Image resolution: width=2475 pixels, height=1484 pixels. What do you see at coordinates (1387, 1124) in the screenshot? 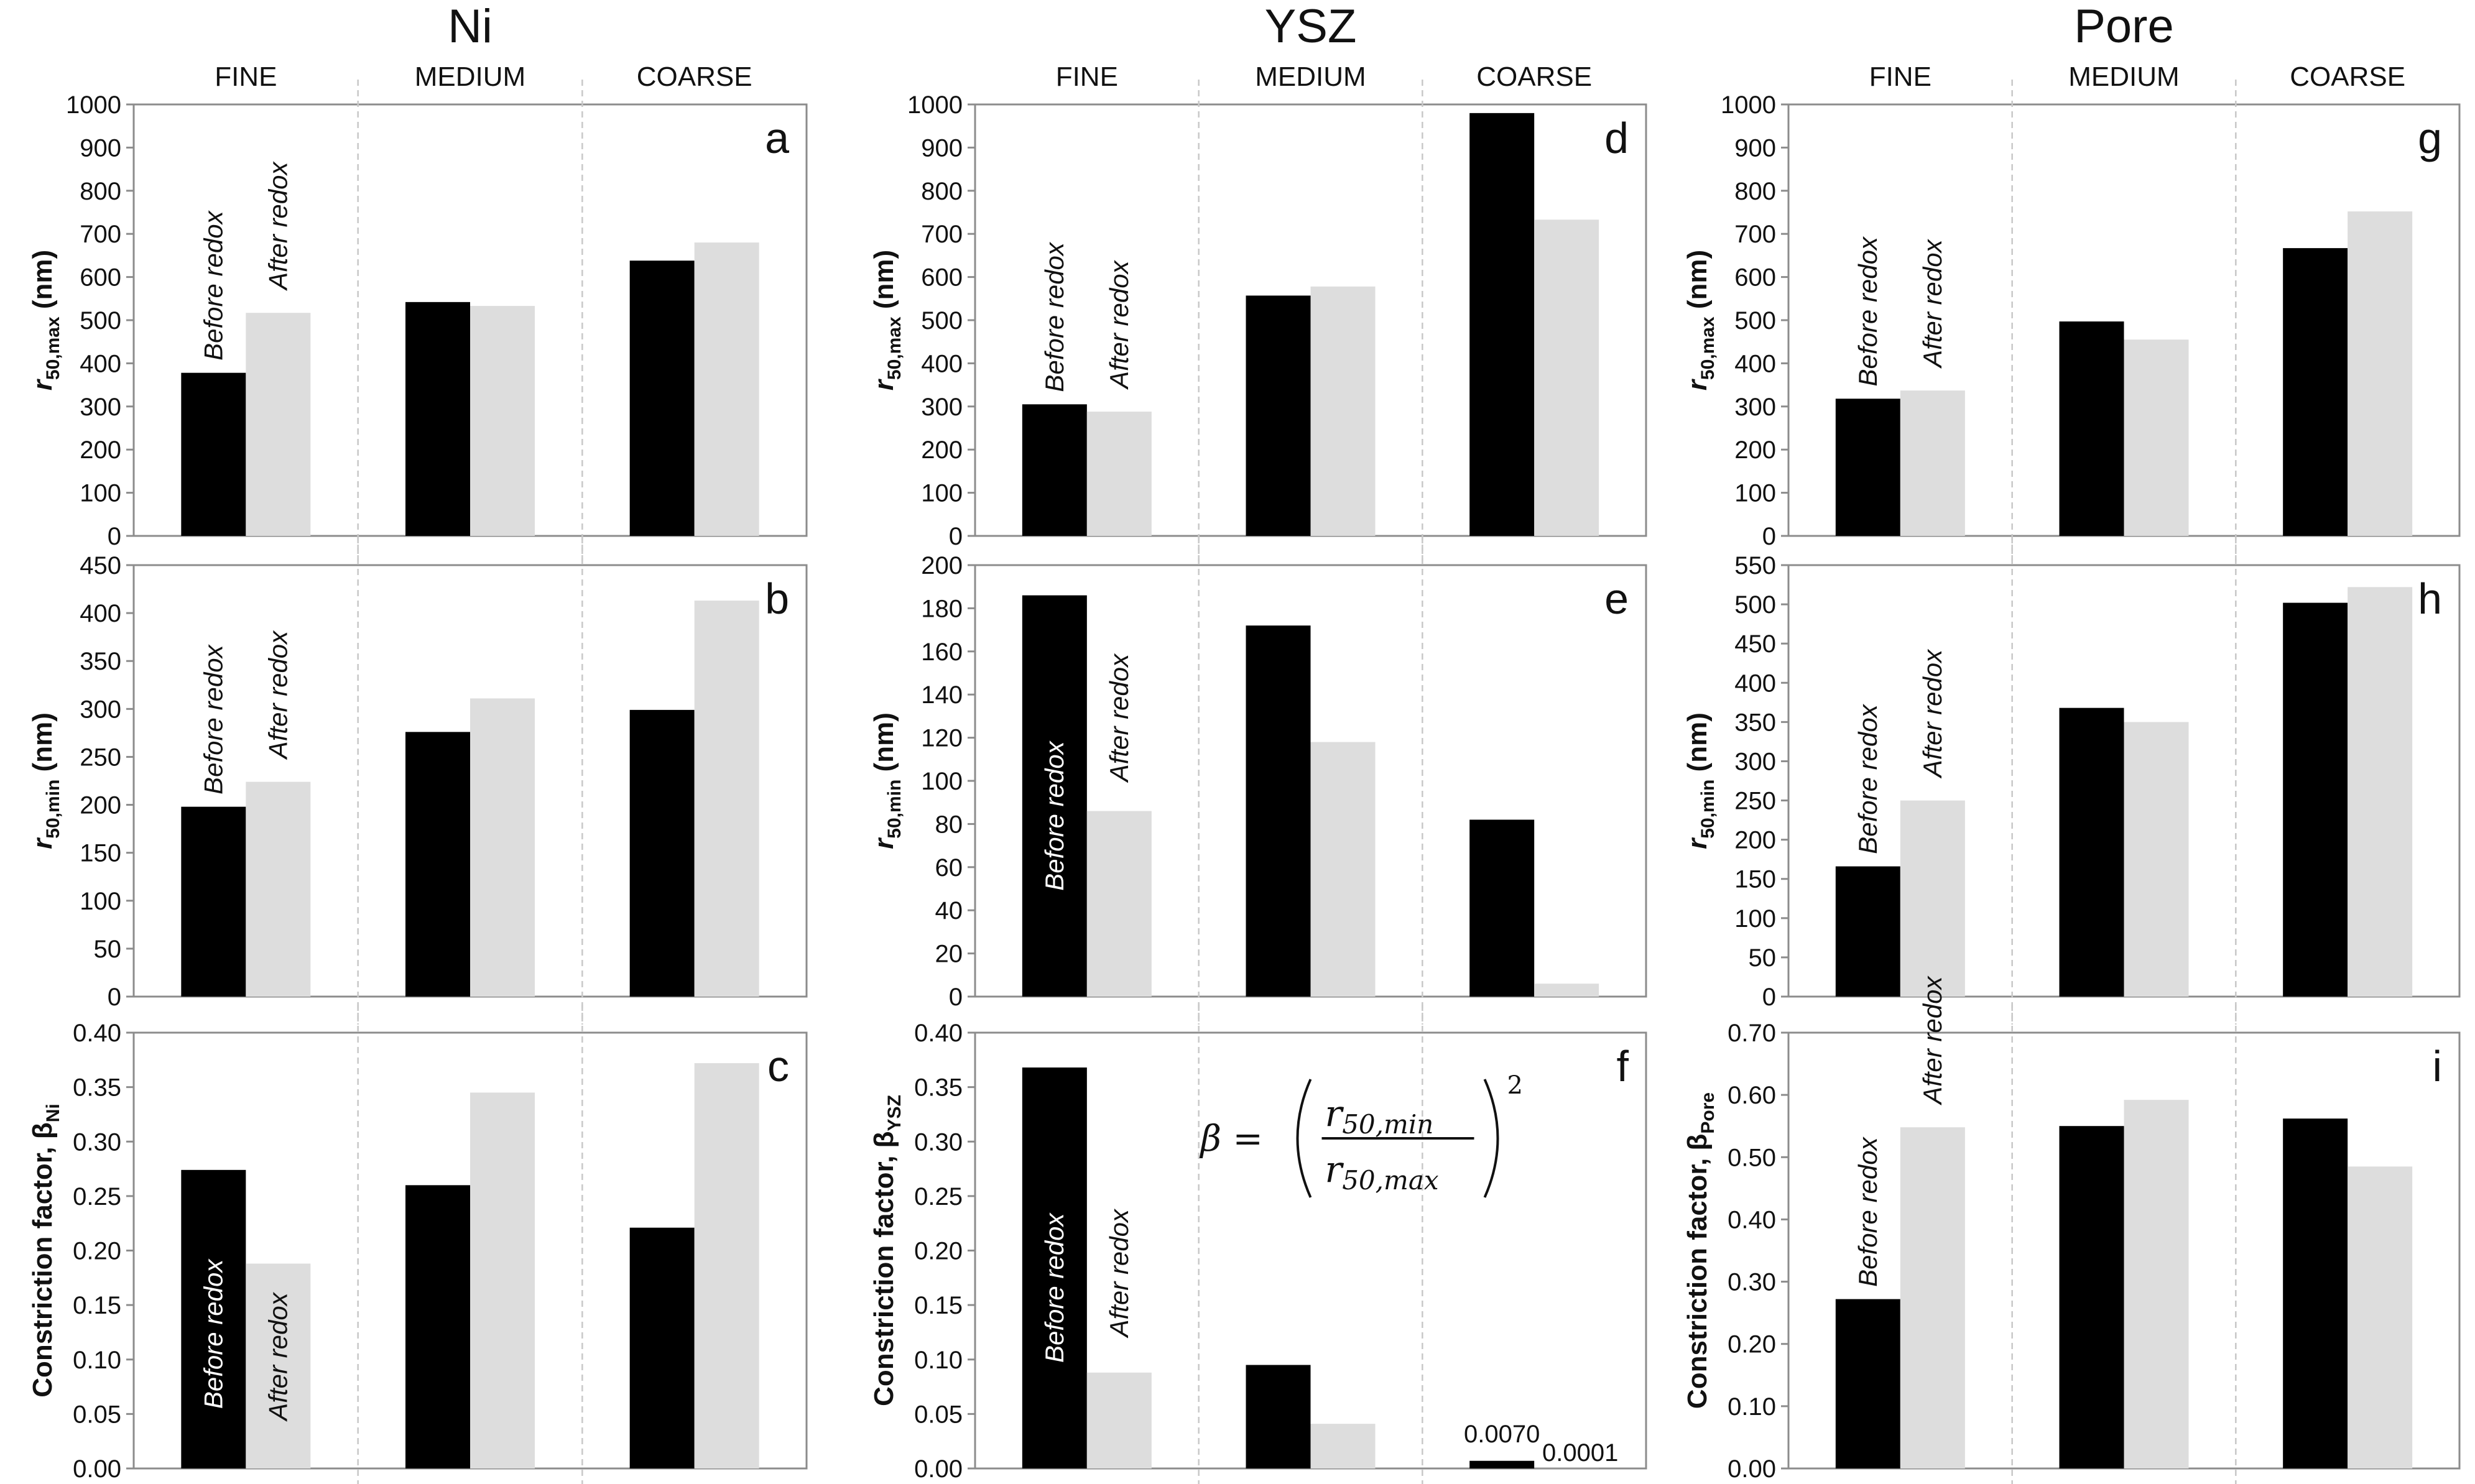
I see `formula-numerator-sub: 50,min` at bounding box center [1387, 1124].